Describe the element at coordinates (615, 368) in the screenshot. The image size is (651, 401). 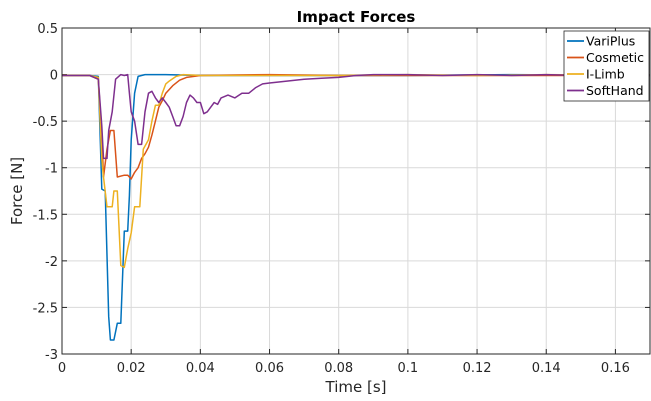
I see `x-tick-label: 0.16` at that location.